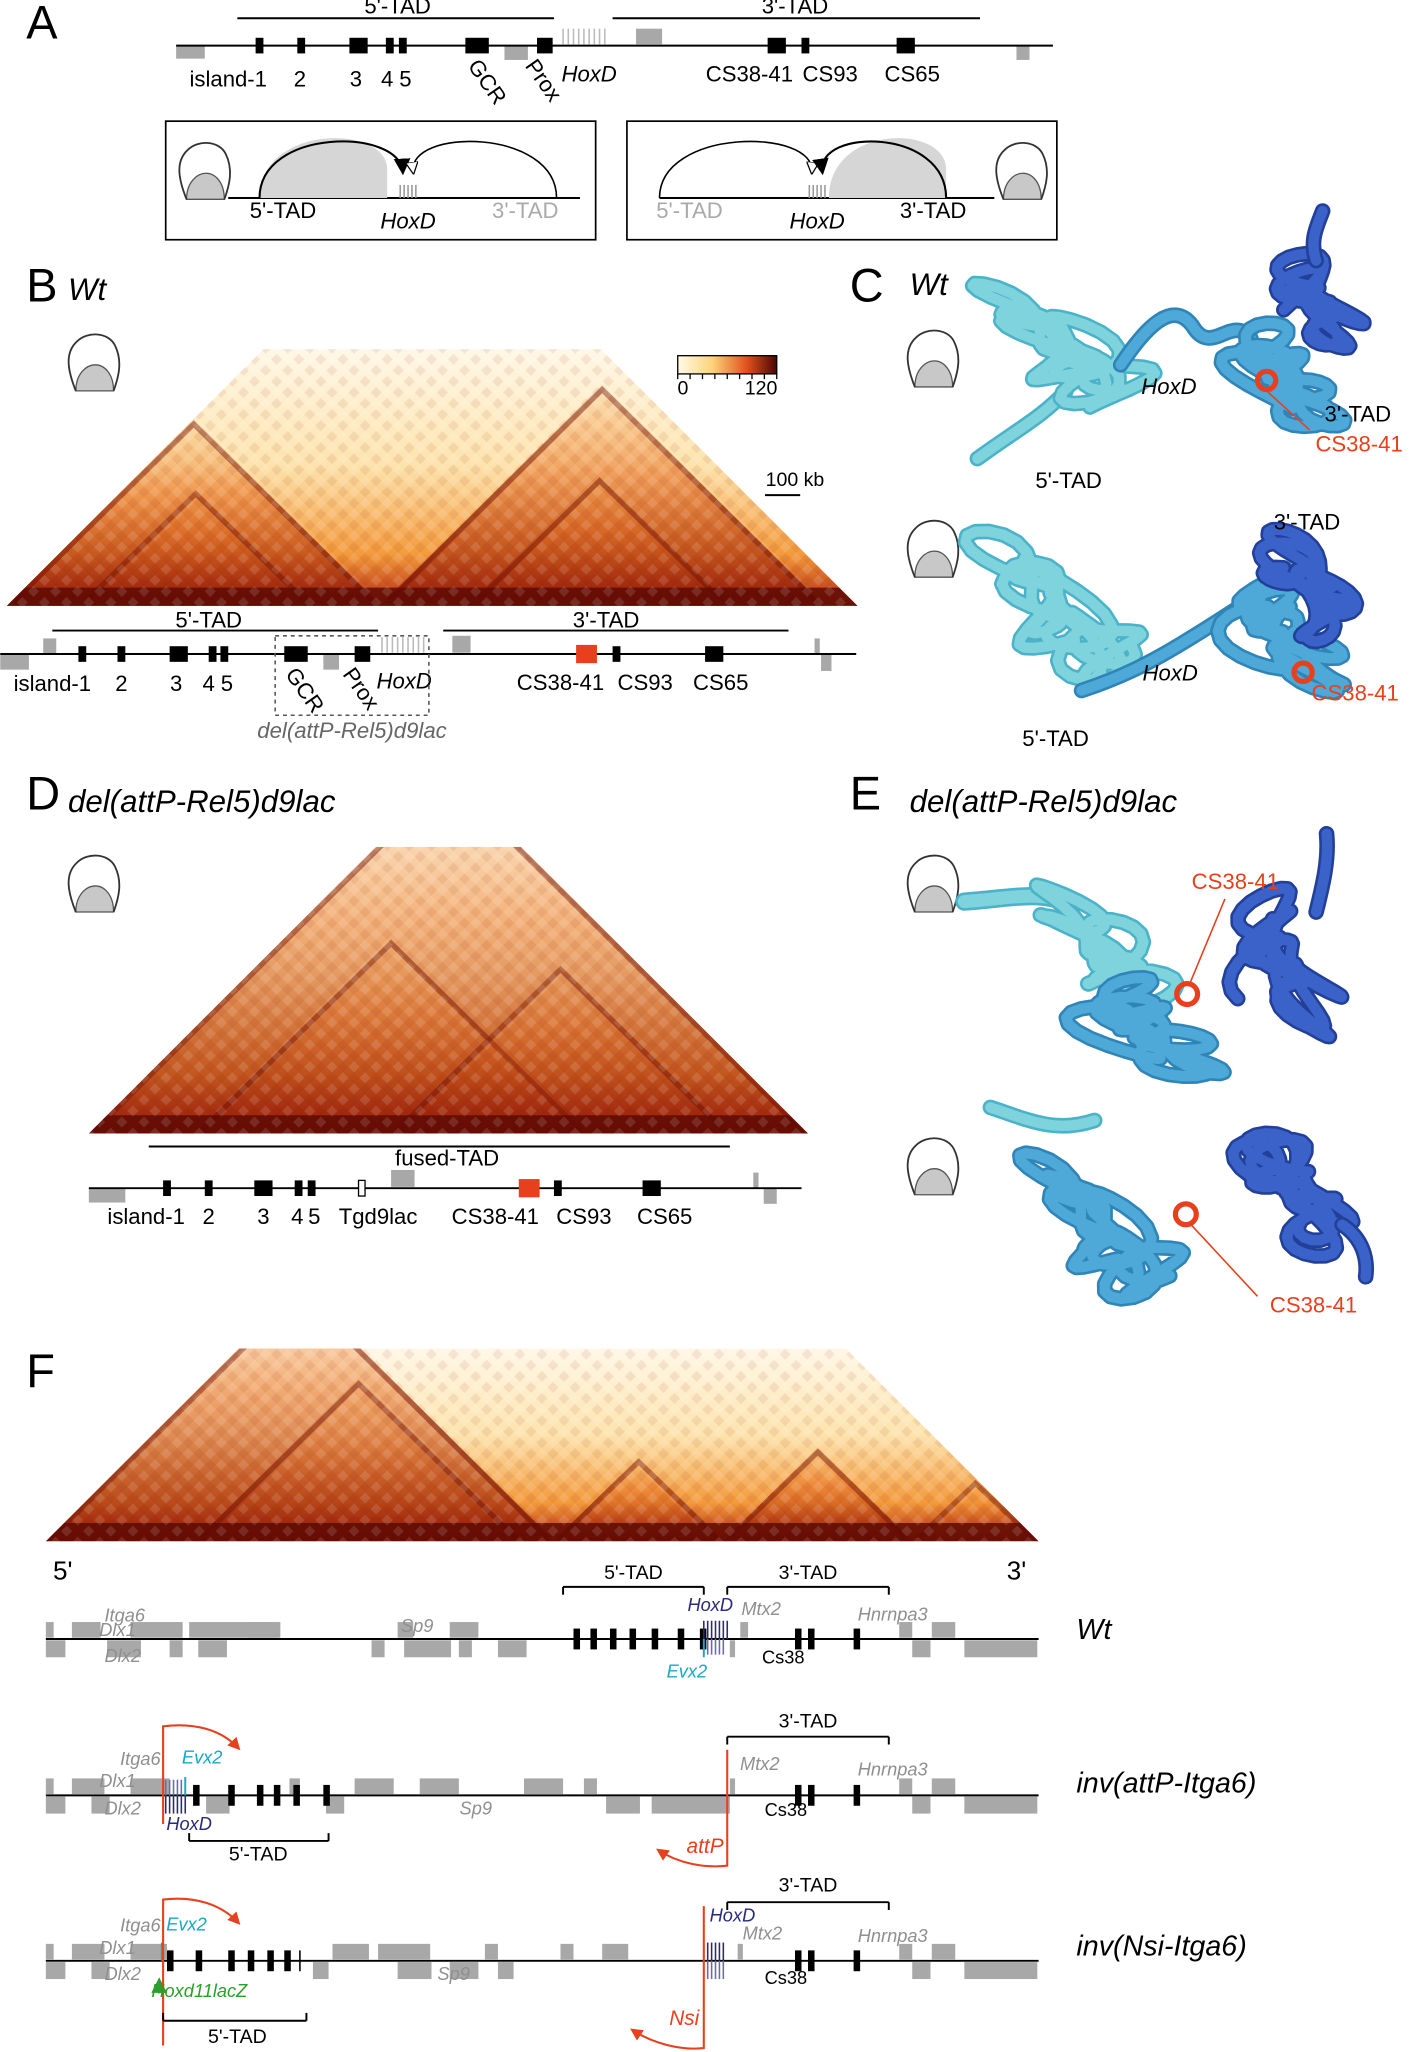 The width and height of the screenshot is (1418, 2052). I want to click on gene-red, so click(586, 654).